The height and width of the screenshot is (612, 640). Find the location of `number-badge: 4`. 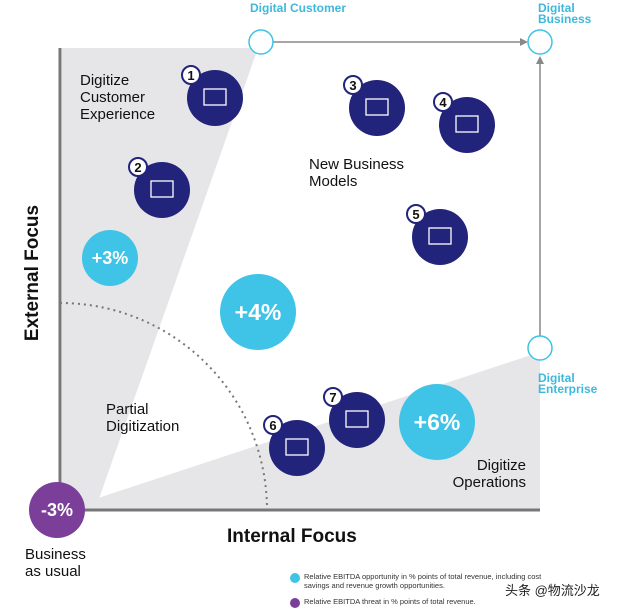

number-badge: 4 is located at coordinates (443, 102).